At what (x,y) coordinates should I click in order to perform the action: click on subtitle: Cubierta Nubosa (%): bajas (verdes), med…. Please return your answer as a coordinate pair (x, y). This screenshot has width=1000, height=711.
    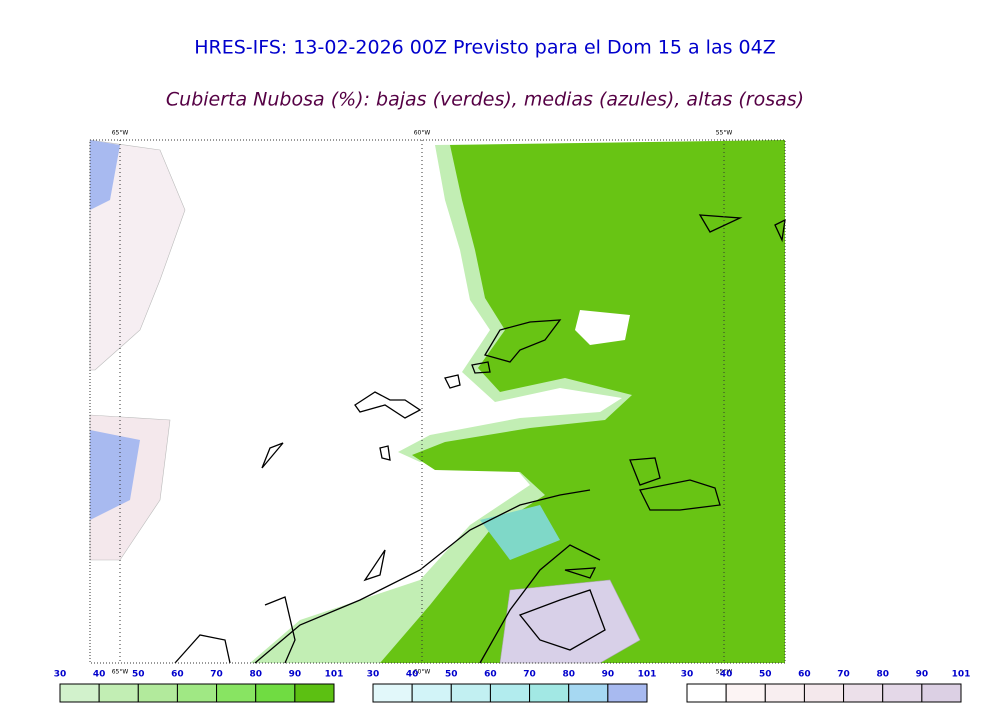
    Looking at the image, I should click on (485, 100).